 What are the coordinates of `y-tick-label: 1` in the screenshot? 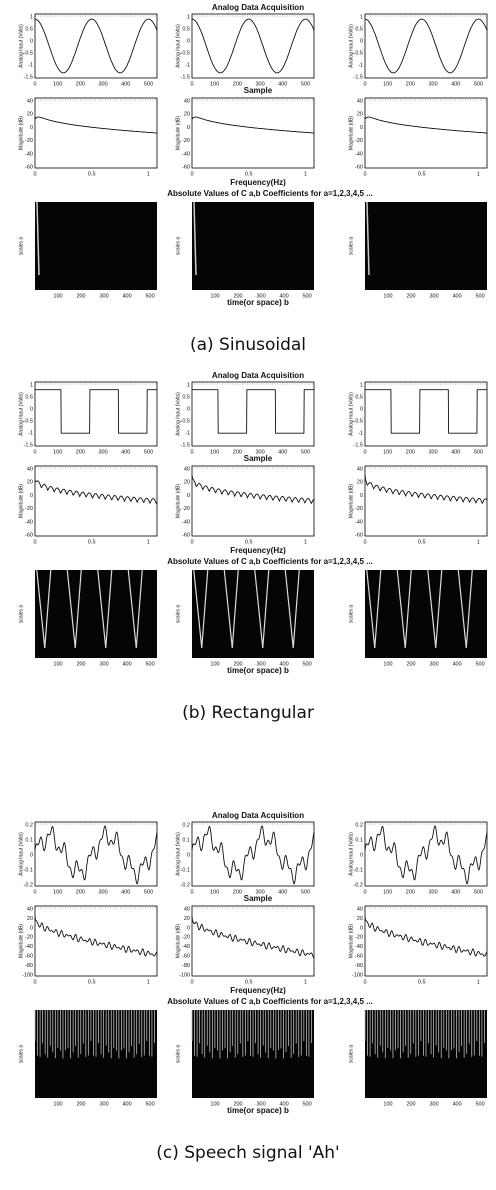 It's located at (361, 17).